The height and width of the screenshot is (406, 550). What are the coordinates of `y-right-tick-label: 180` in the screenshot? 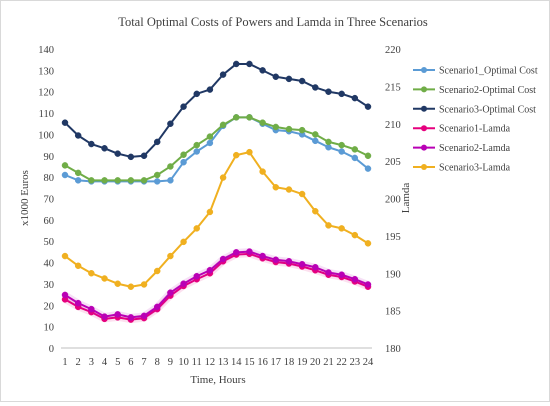 It's located at (393, 349).